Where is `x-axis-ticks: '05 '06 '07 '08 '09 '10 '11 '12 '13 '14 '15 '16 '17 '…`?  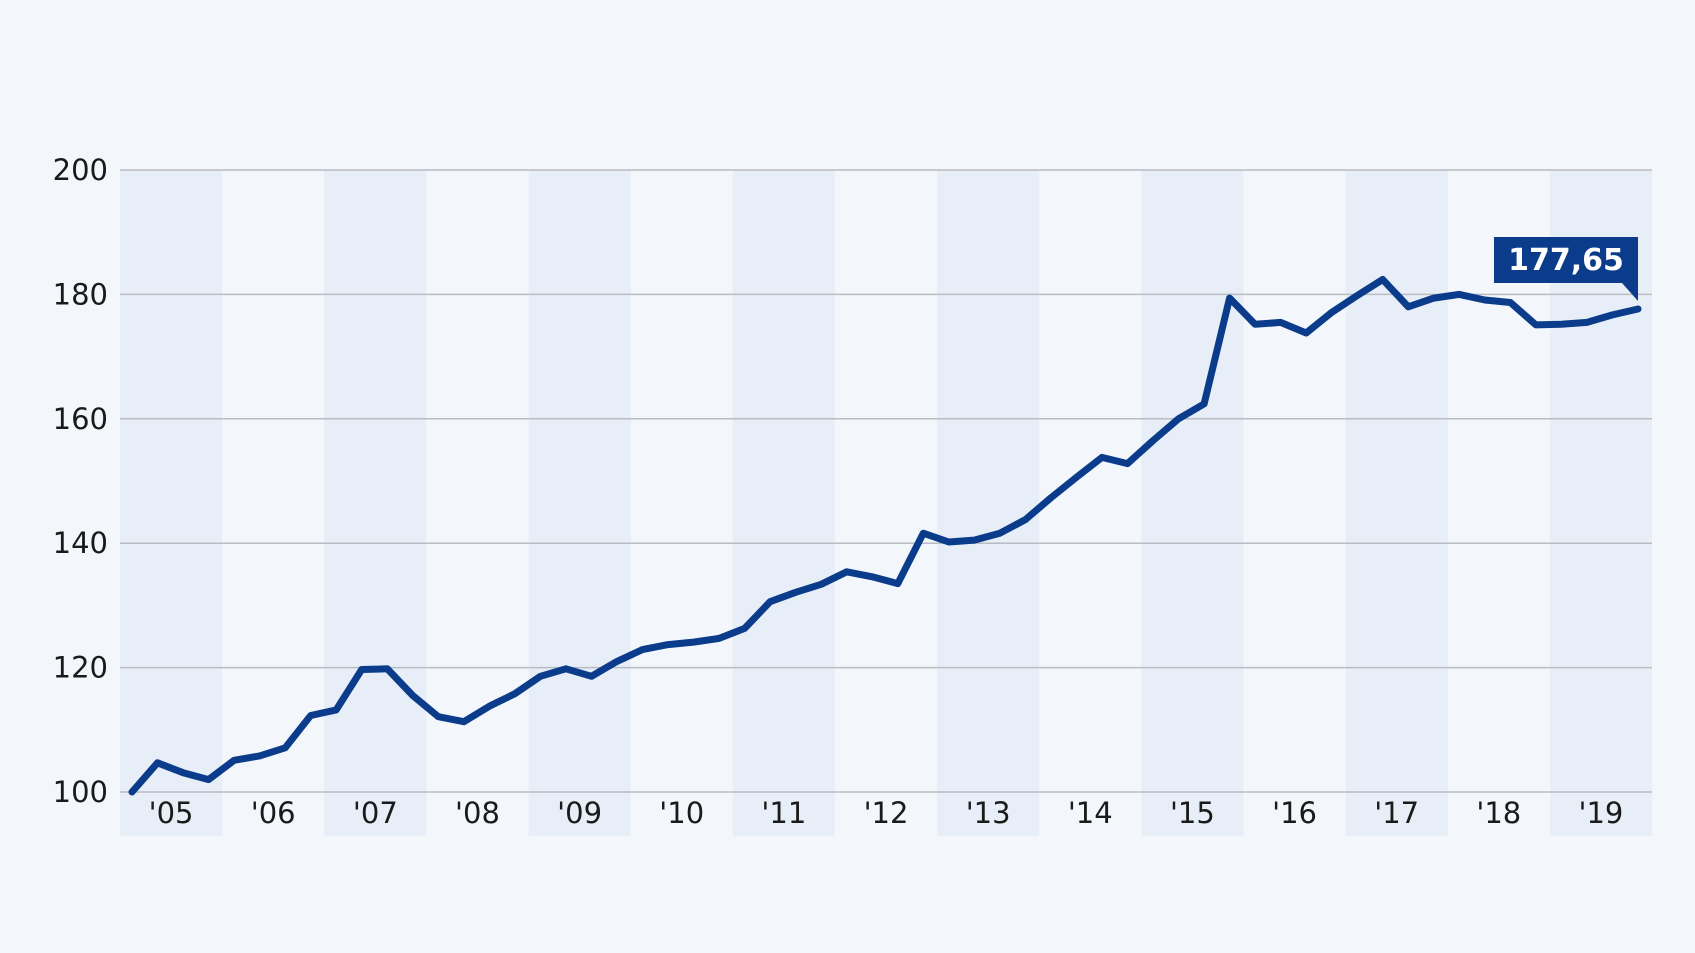 x-axis-ticks: '05 '06 '07 '08 '09 '10 '11 '12 '13 '14 '15 '16 '17 '… is located at coordinates (886, 813).